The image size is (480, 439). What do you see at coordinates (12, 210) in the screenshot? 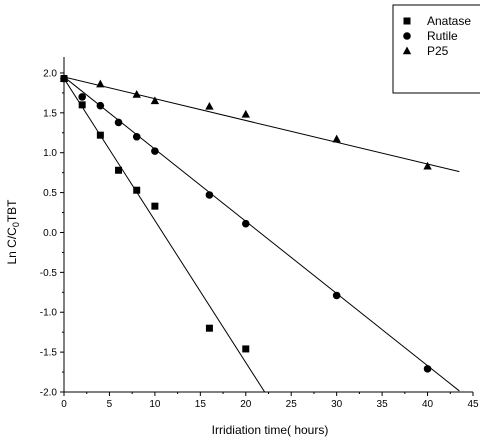
I see `y-axis-title-tail: TBT` at bounding box center [12, 210].